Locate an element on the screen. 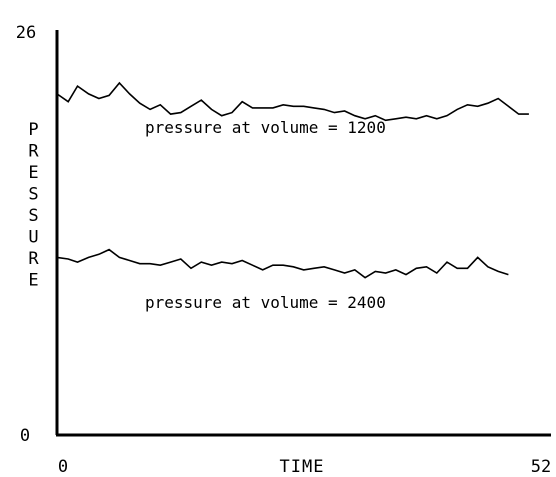 The width and height of the screenshot is (556, 477). series-label-2400: pressure at volume = 2400 is located at coordinates (265, 302).